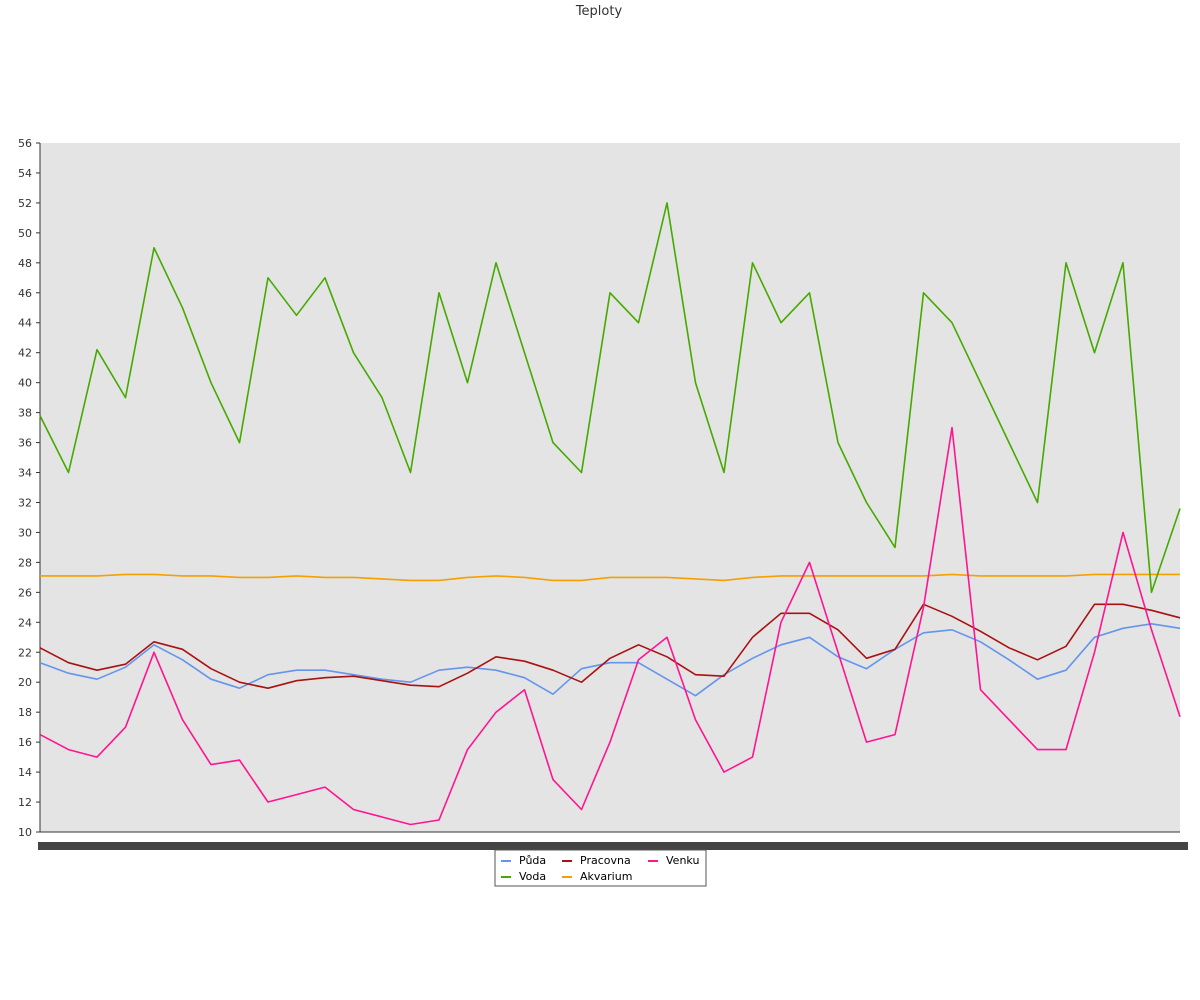  Describe the element at coordinates (25, 473) in the screenshot. I see `y-tick-label: 34` at that location.